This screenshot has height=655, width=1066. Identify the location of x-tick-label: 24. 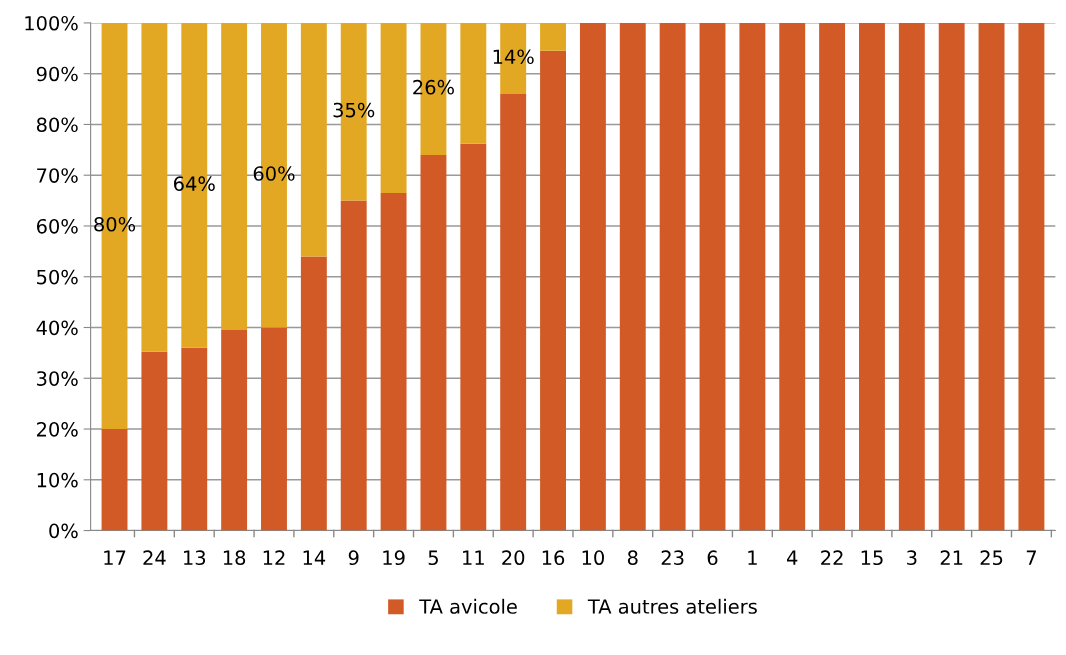
(154, 557).